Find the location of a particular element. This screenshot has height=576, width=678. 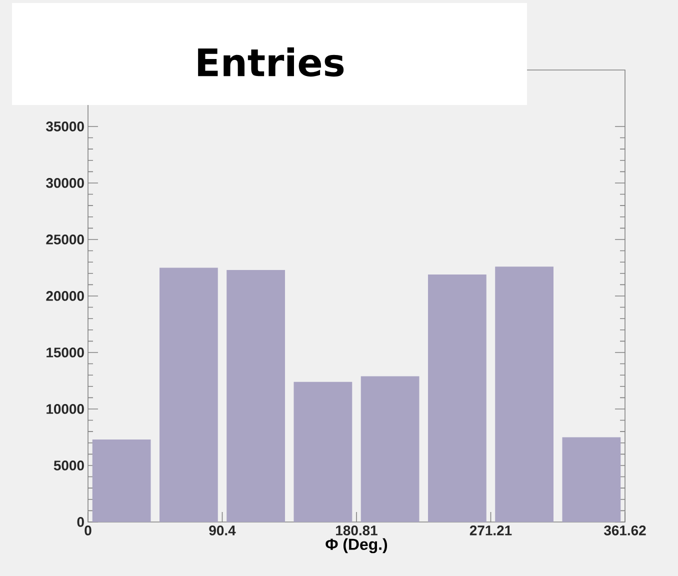

y-tick-label: 5000 is located at coordinates (69, 465).